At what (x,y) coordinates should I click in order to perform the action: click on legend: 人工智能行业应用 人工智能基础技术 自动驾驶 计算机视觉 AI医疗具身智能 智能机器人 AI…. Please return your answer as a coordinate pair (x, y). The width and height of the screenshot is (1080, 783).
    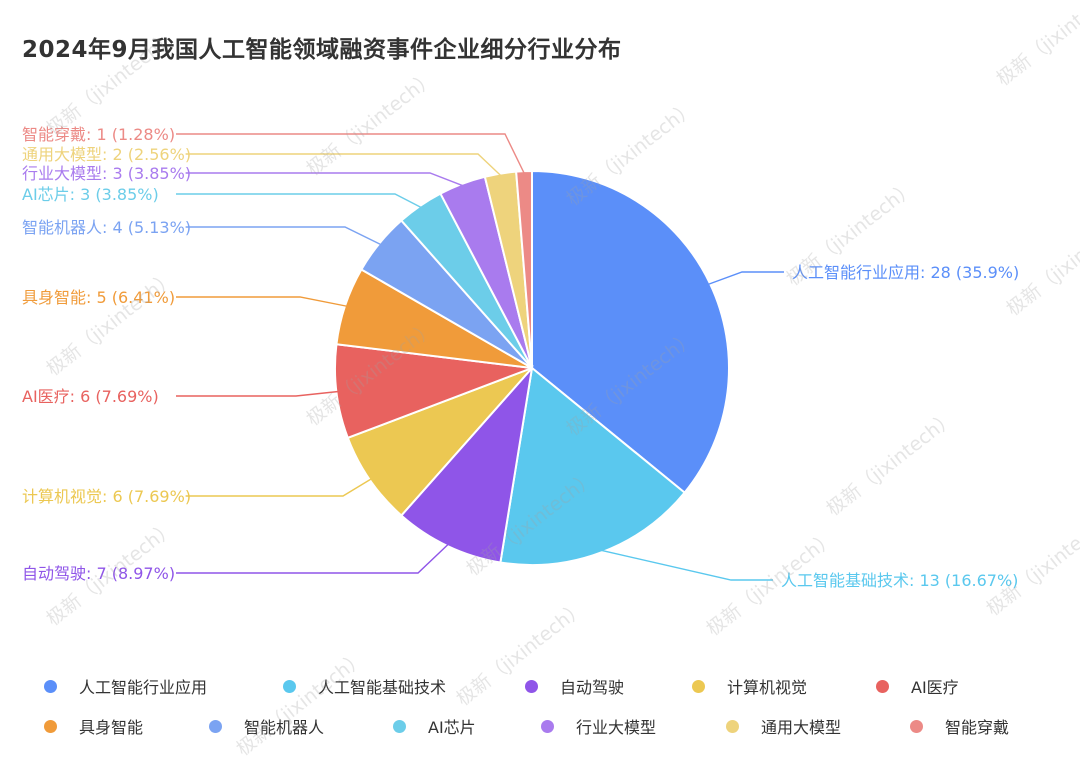
    Looking at the image, I should click on (540, 713).